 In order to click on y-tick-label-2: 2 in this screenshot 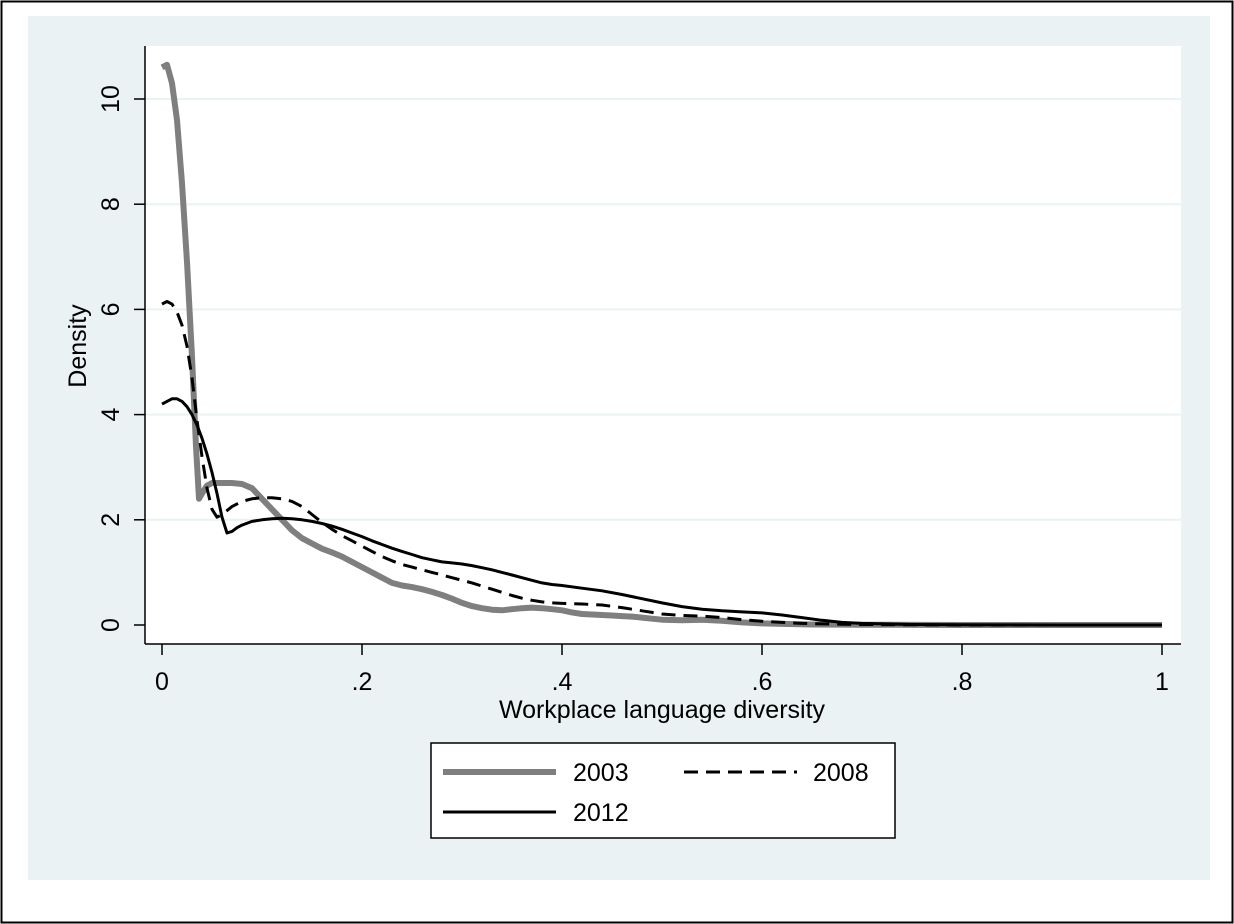, I will do `click(111, 520)`.